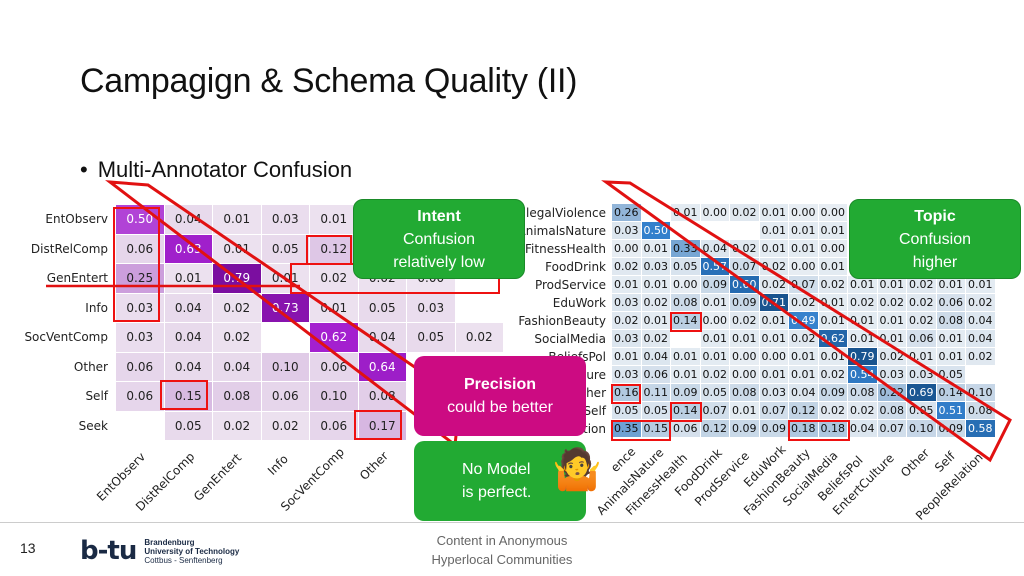  I want to click on topic-cell: 0.51, so click(950, 410).